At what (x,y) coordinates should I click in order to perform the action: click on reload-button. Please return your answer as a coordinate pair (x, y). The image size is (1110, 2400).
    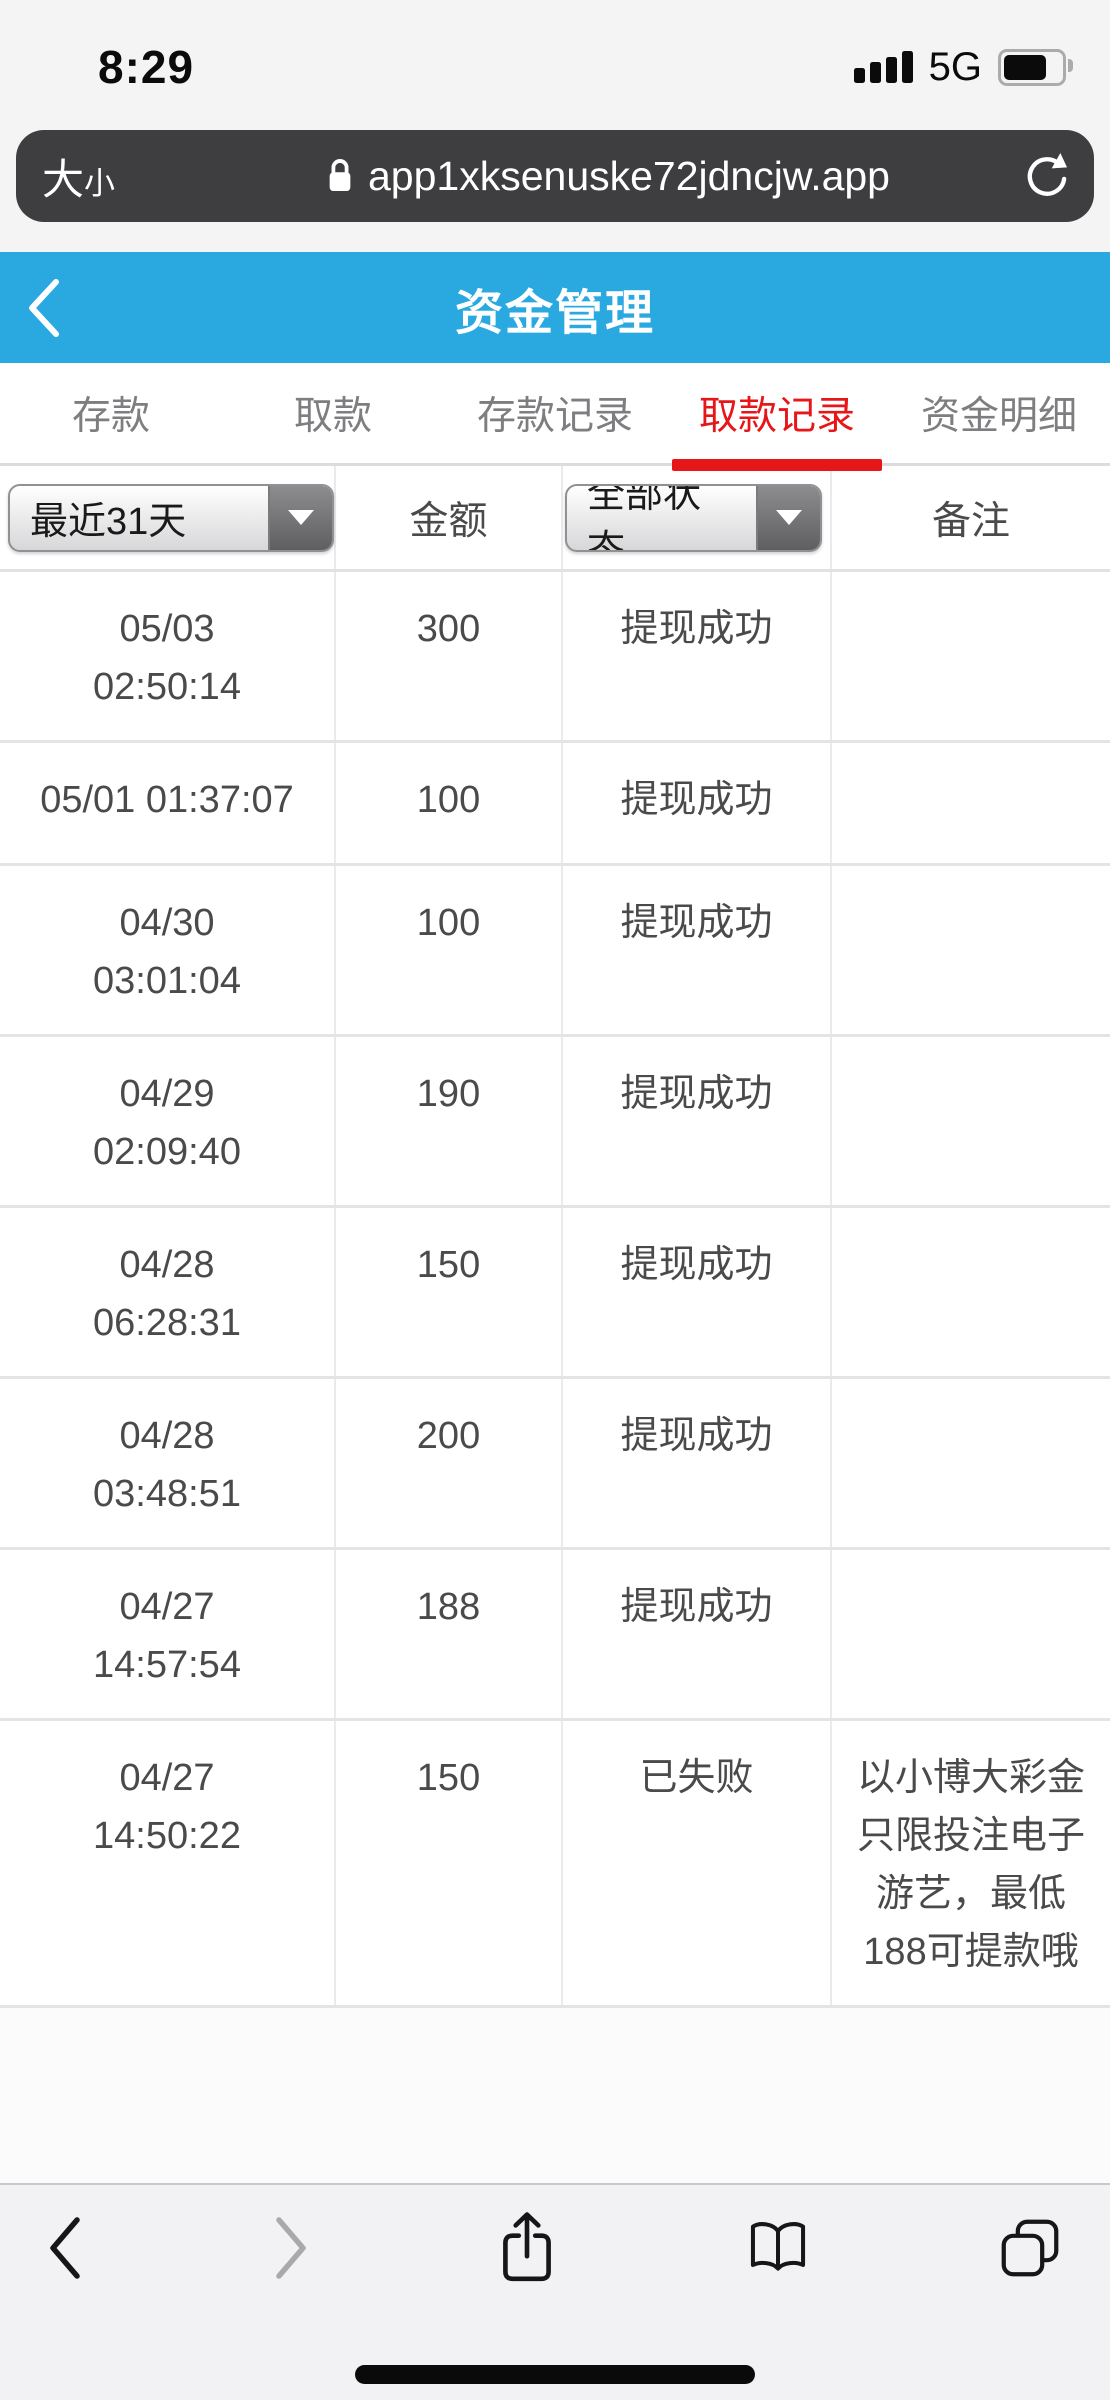
    Looking at the image, I should click on (1040, 176).